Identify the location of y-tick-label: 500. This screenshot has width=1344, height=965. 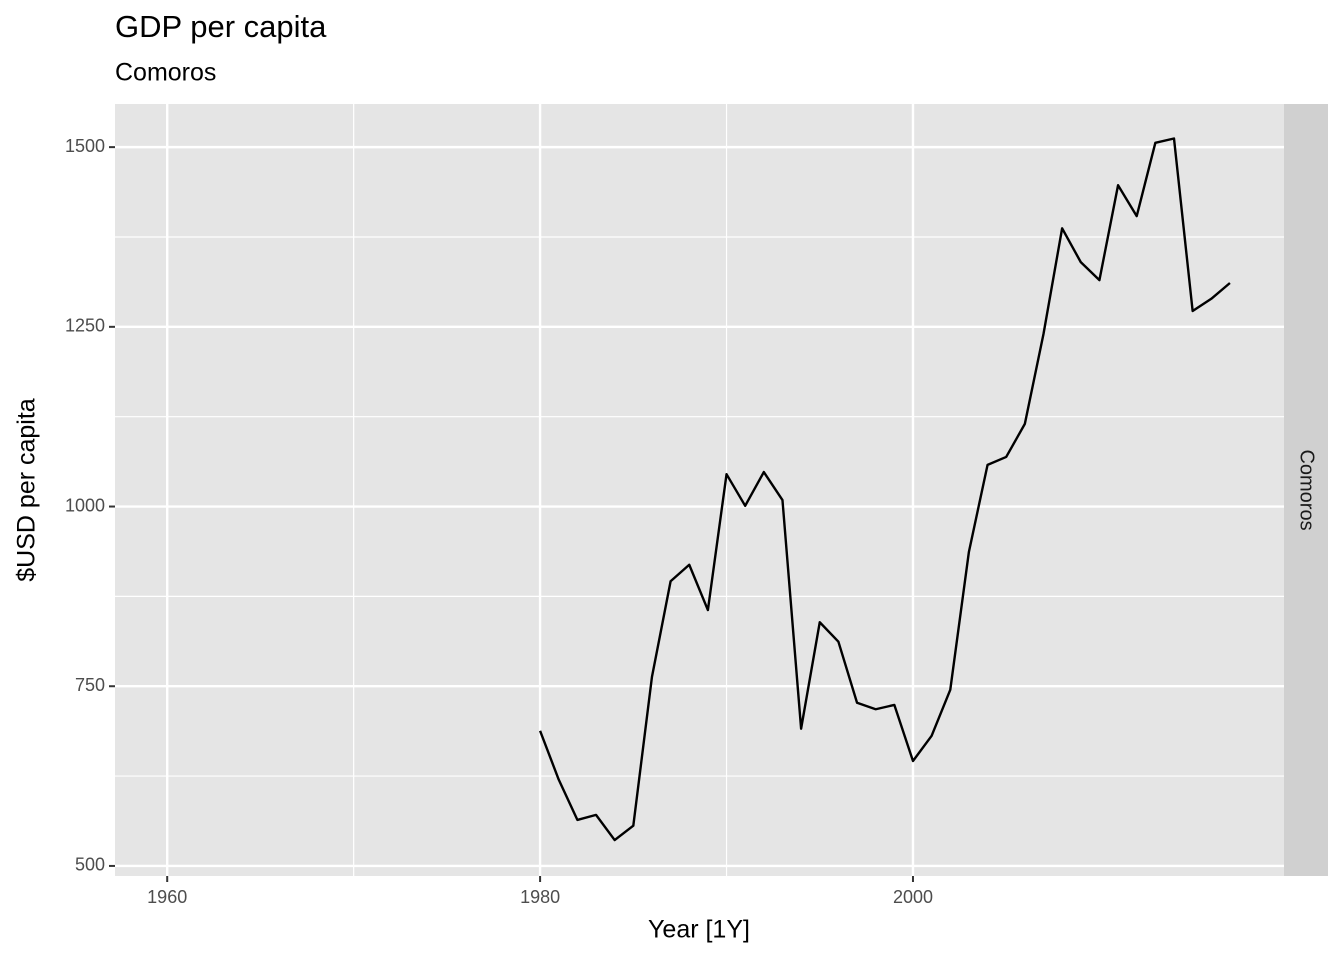
(90, 865).